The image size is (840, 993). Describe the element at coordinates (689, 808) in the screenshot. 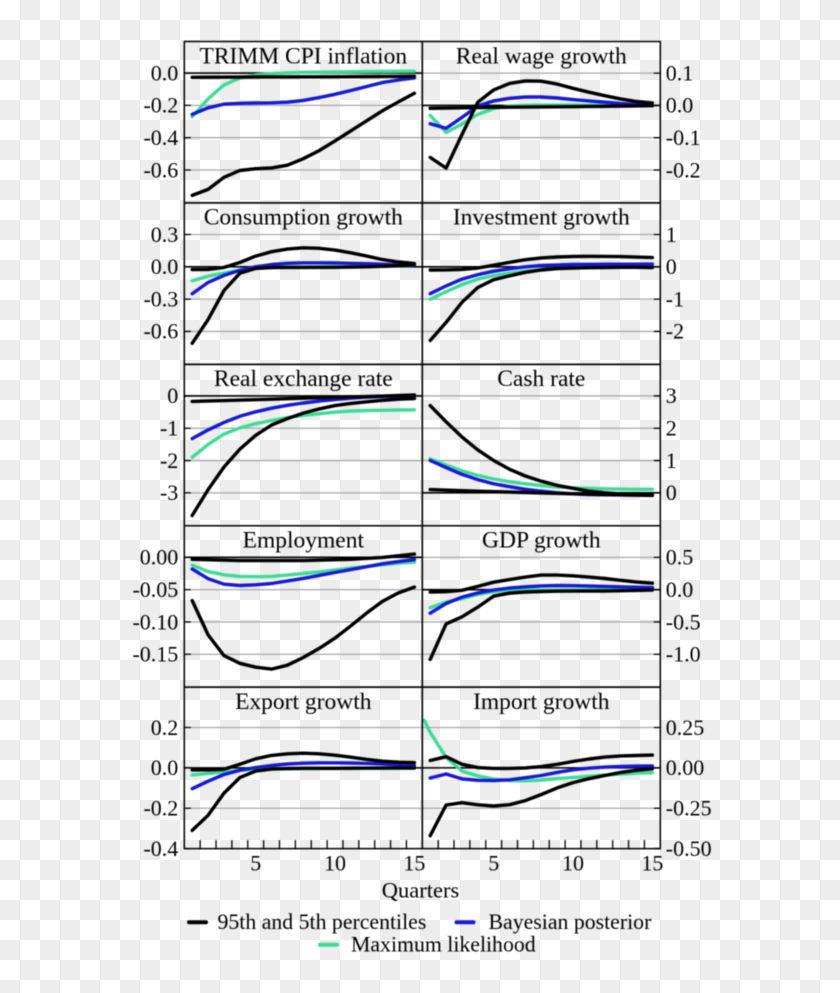

I see `svg-text: -0.25` at that location.